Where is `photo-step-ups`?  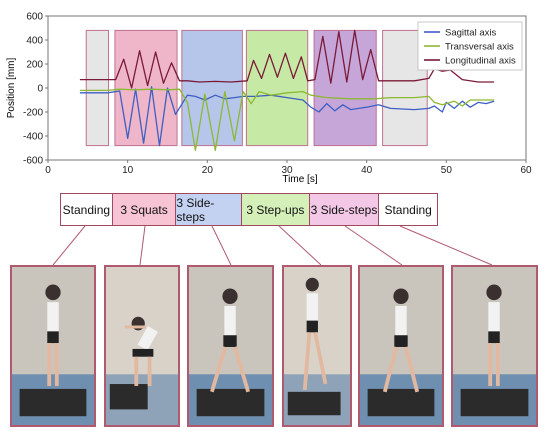
photo-step-ups is located at coordinates (317, 346).